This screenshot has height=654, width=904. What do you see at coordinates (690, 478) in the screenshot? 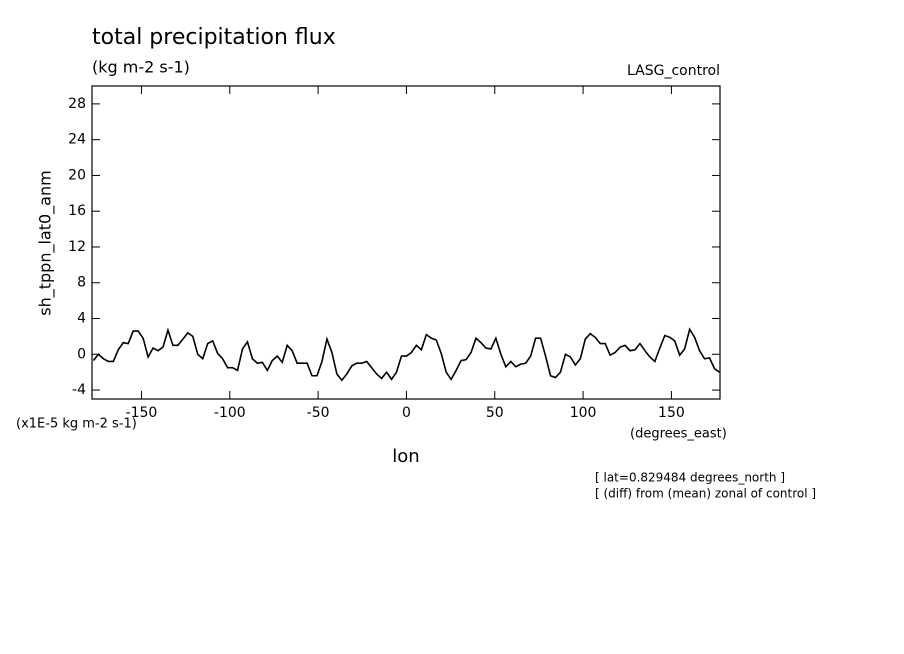
I see `annotation: [ lat=0.829484 degrees_north ]` at bounding box center [690, 478].